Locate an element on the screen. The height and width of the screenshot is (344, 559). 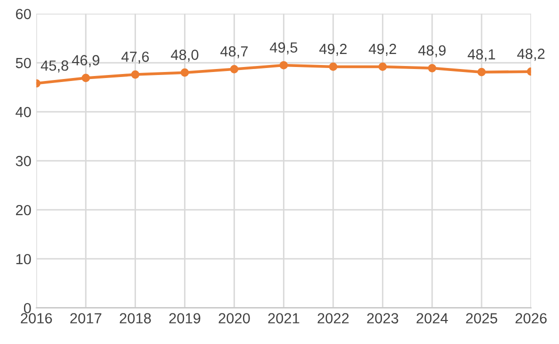
y-tick-label: 30 is located at coordinates (23, 161).